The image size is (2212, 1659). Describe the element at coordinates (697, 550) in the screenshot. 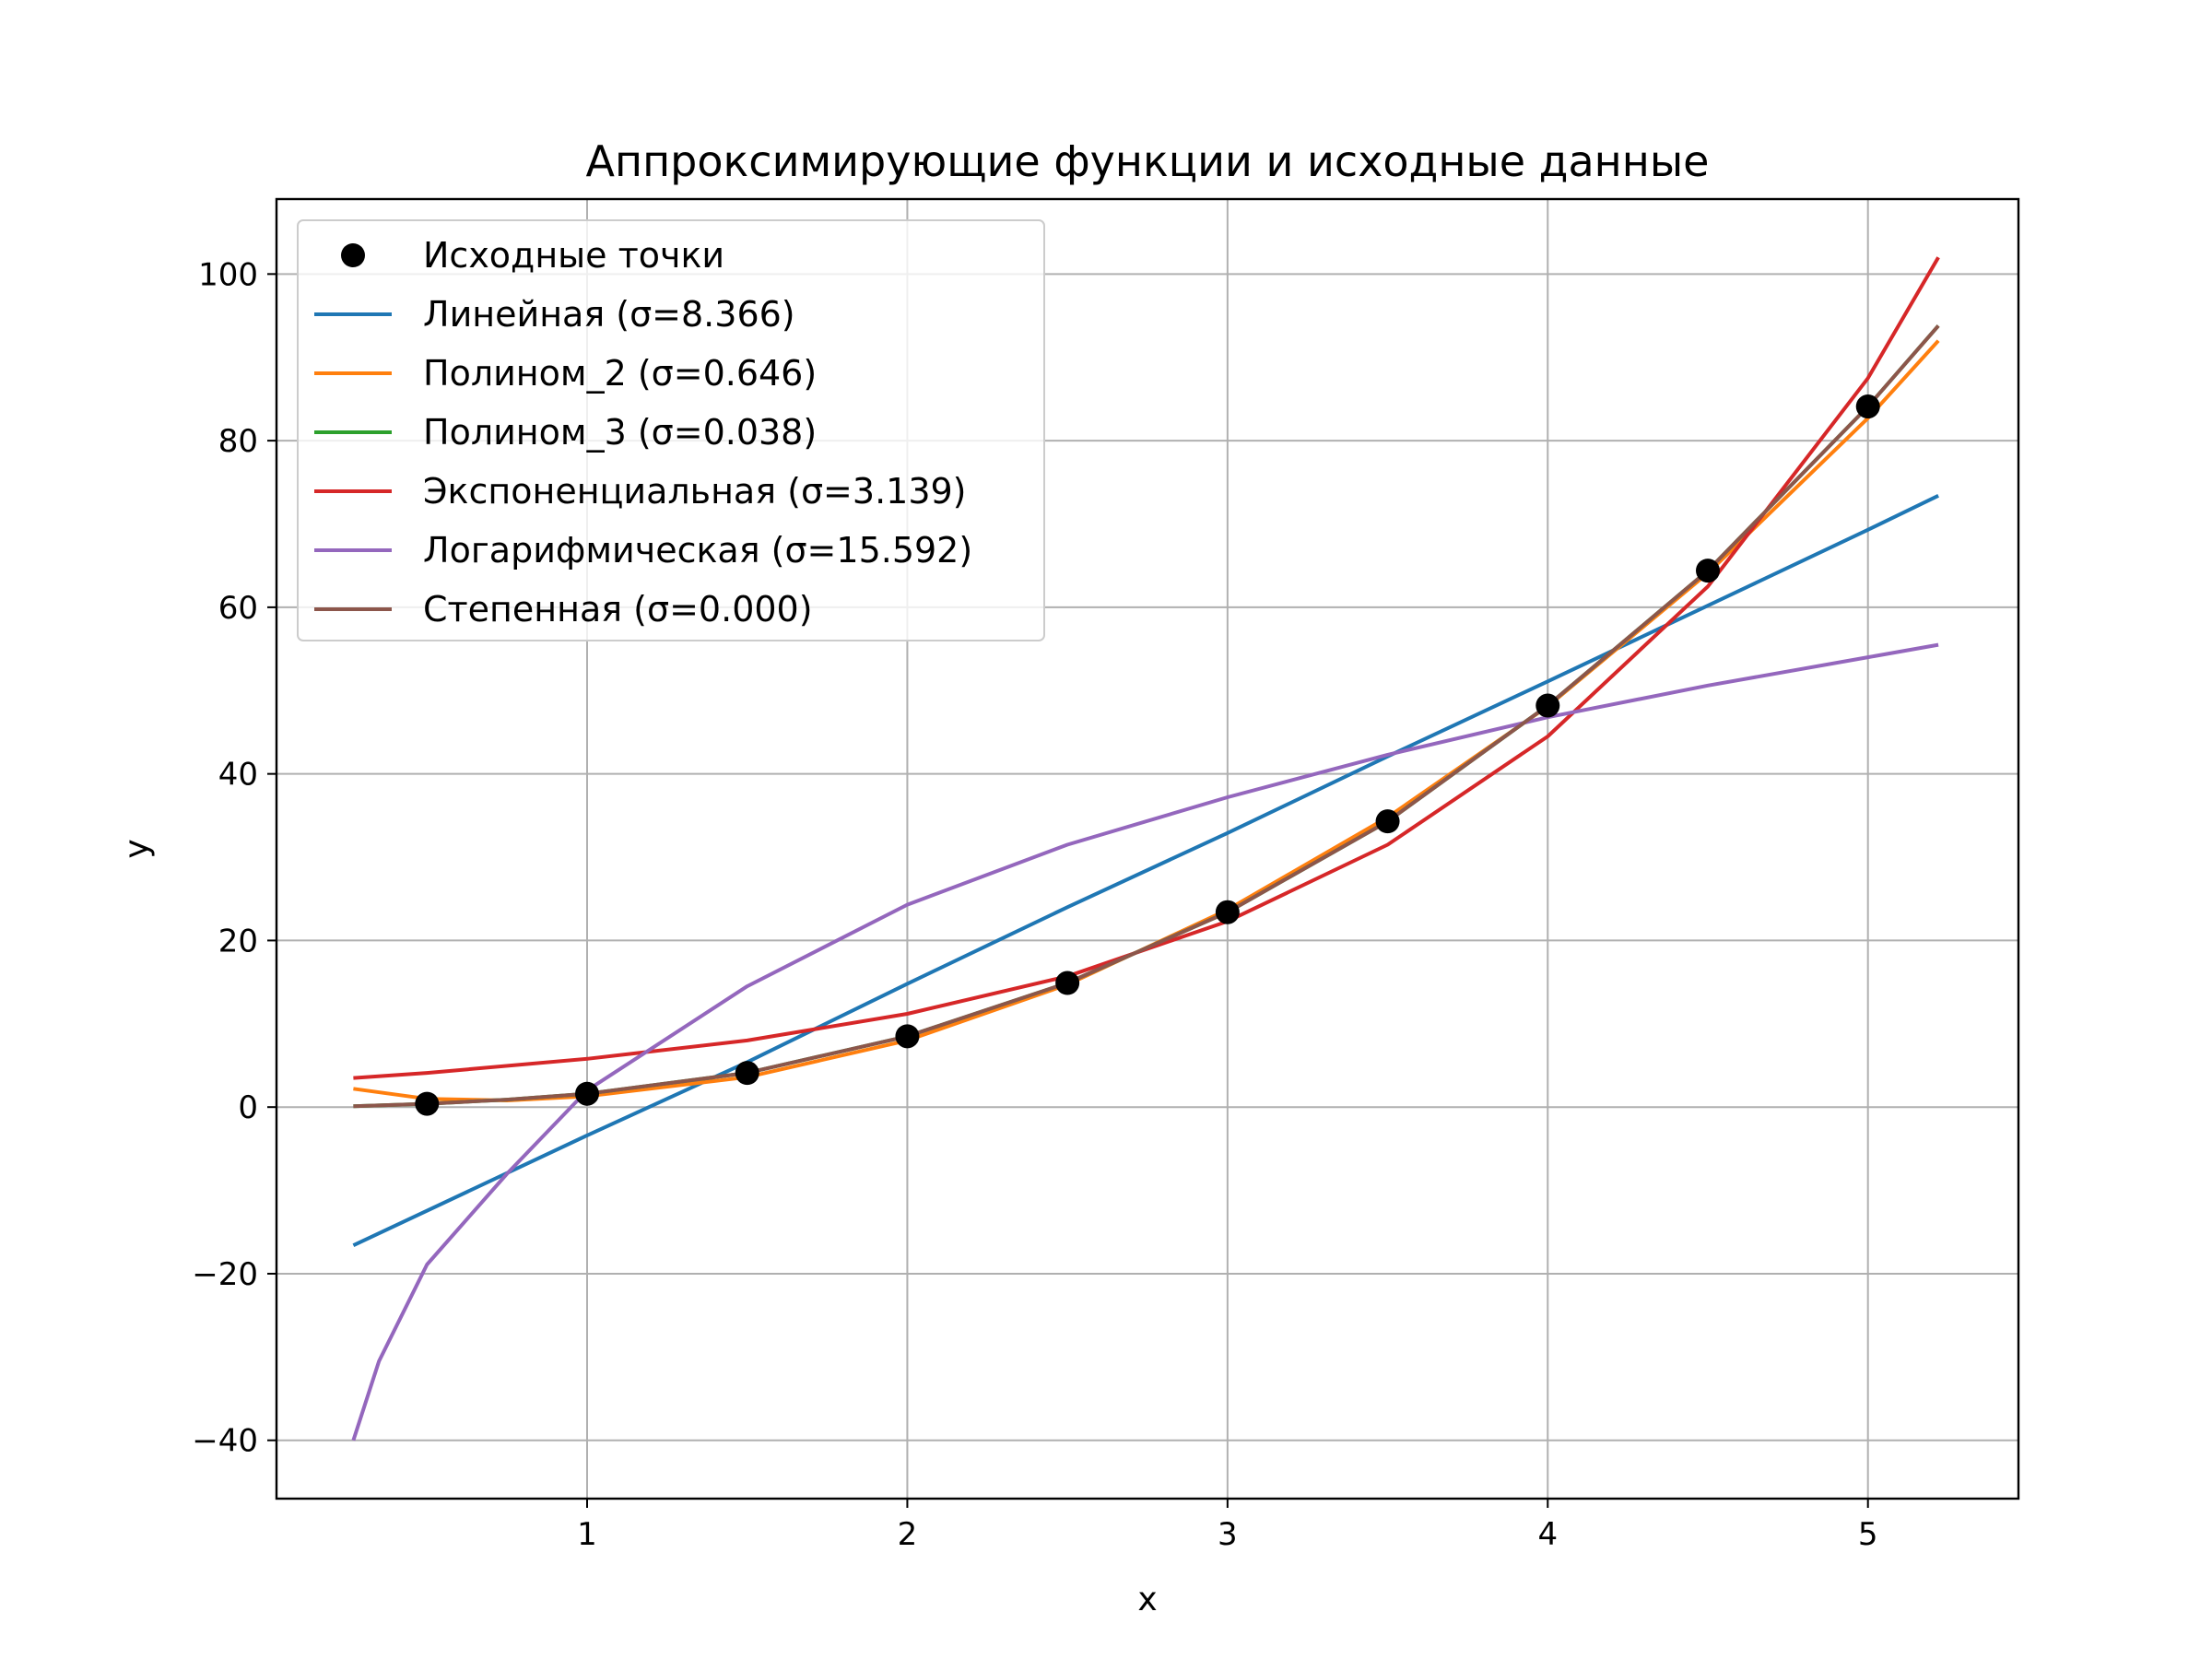

I see `legend-label: Логарифмическая (σ=15.592)` at that location.